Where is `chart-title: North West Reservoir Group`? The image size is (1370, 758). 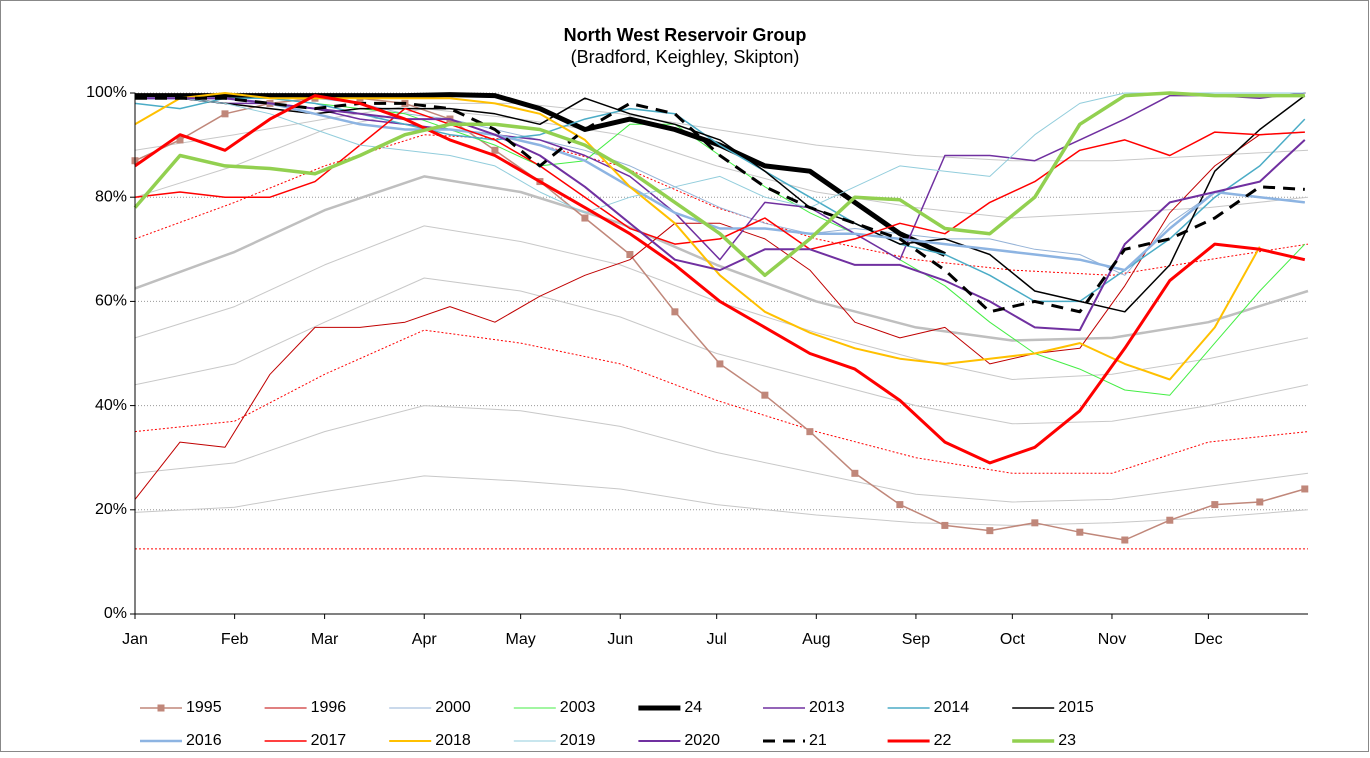
chart-title: North West Reservoir Group is located at coordinates (685, 35).